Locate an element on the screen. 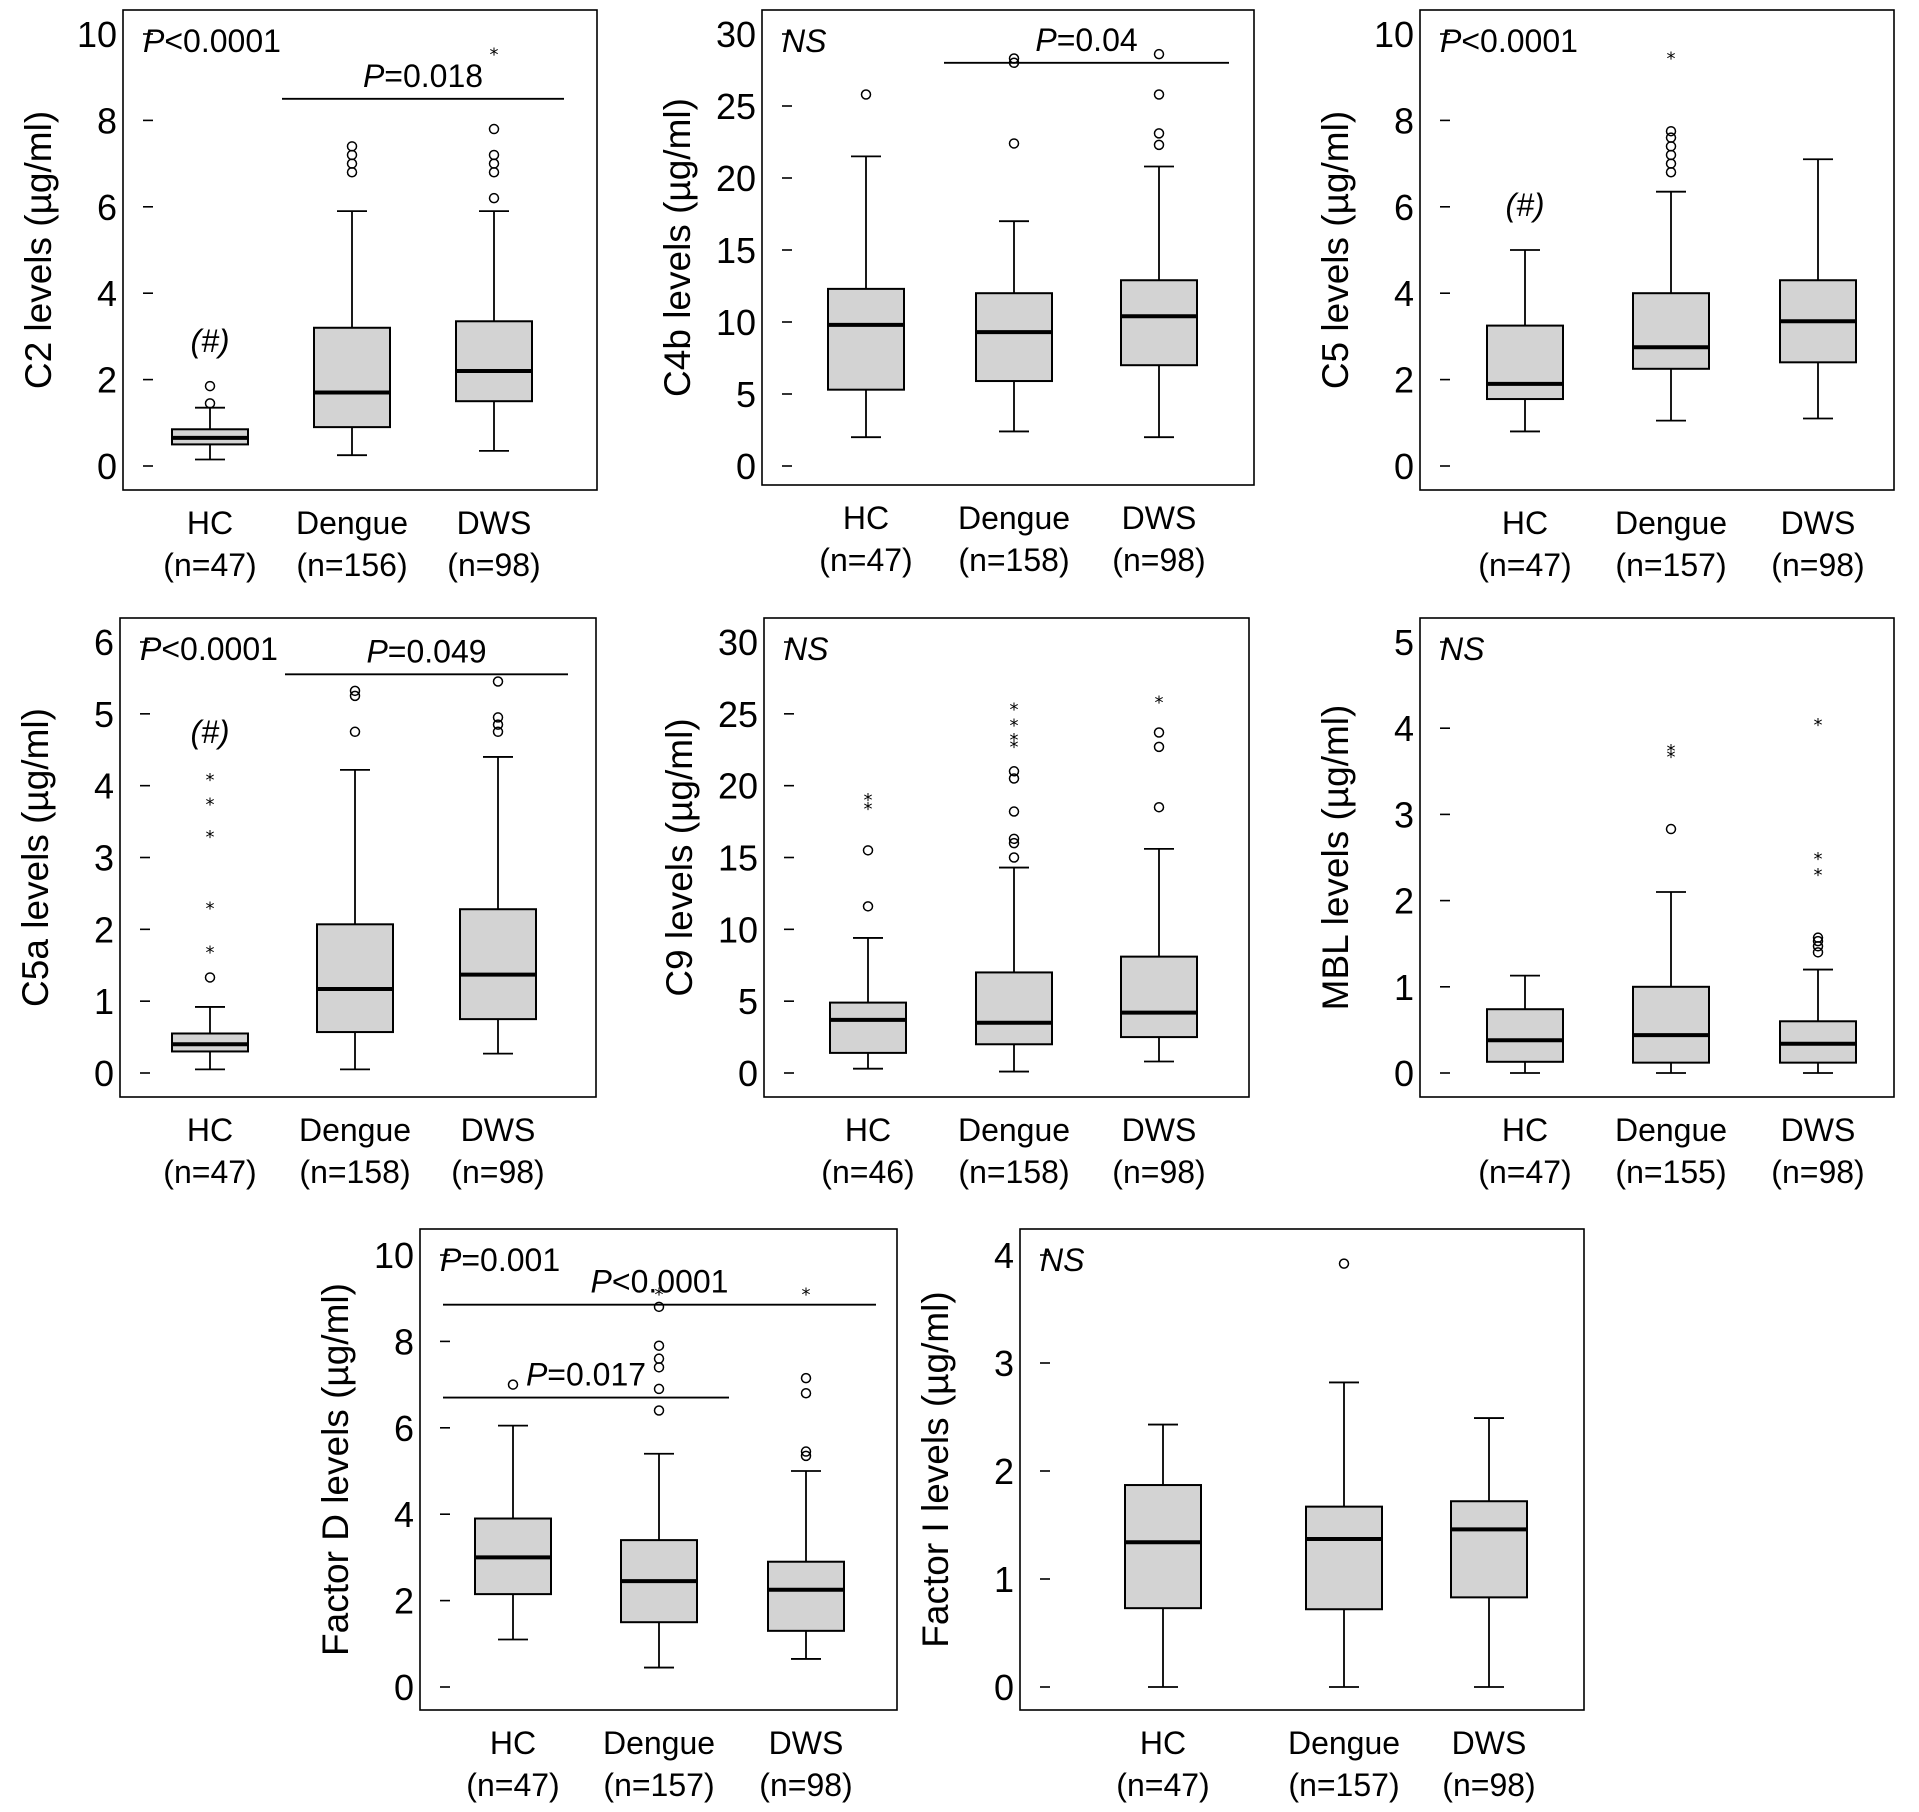 This screenshot has height=1812, width=1919. box-dengue: * is located at coordinates (659, 1477).